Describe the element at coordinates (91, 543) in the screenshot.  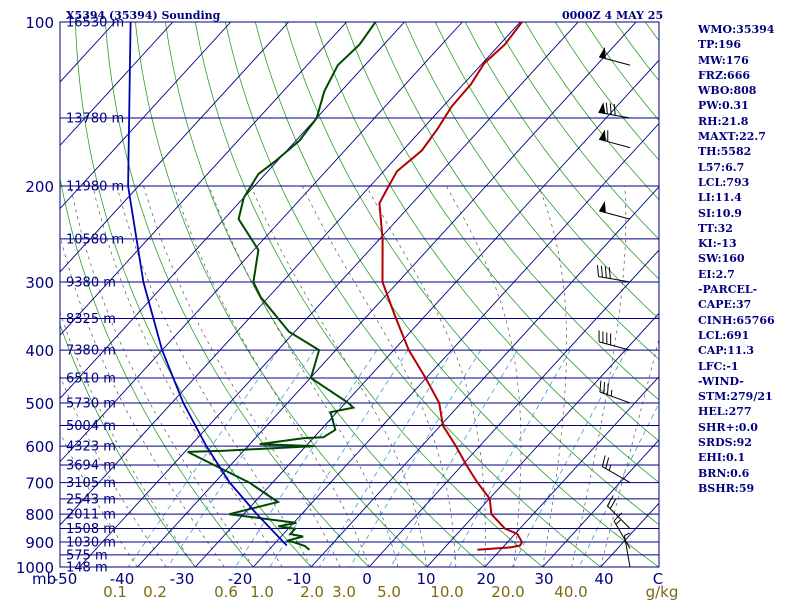
I see `height-label: 1030 m` at that location.